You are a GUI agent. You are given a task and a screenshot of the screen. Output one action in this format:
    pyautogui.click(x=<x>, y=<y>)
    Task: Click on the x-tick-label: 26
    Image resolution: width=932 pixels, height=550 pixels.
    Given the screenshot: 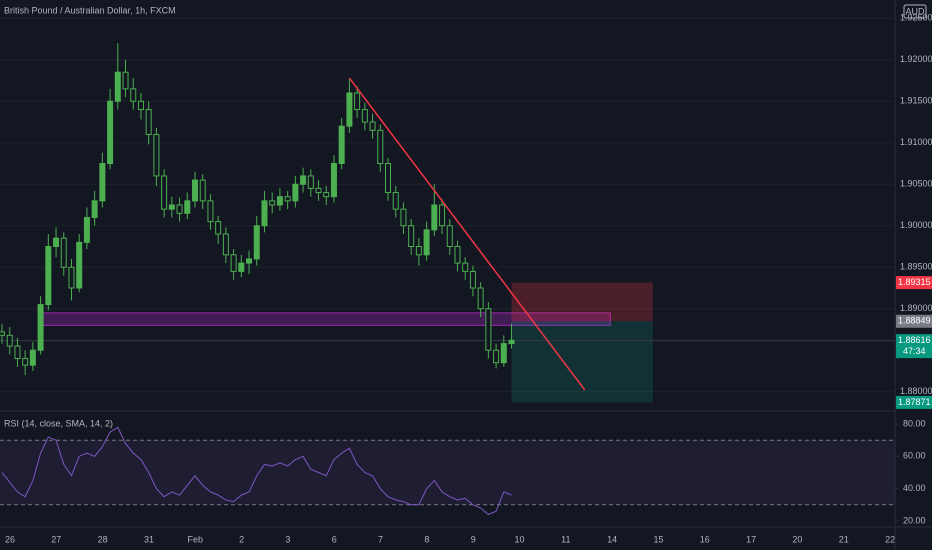 What is the action you would take?
    pyautogui.click(x=10, y=539)
    